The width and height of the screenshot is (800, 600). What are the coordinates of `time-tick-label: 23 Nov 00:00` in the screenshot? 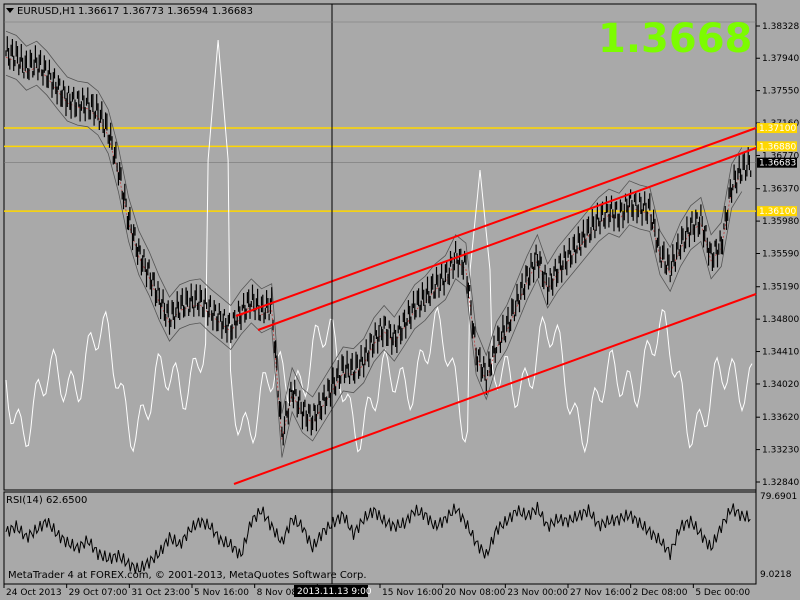 It's located at (537, 593).